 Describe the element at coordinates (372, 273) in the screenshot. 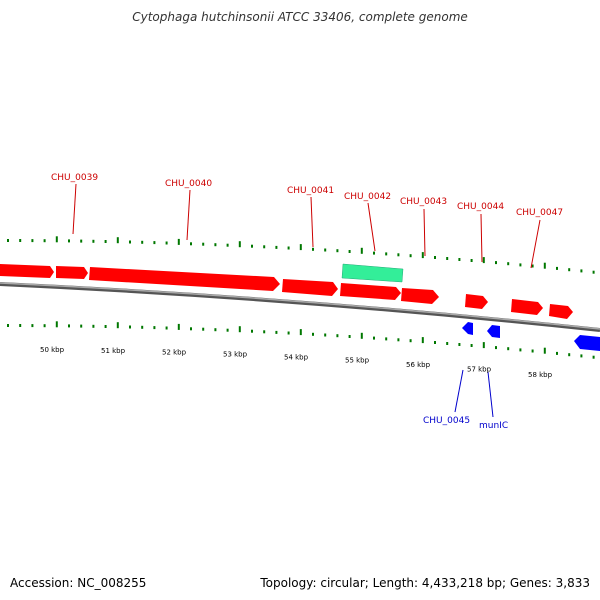

I see `rna-gene` at that location.